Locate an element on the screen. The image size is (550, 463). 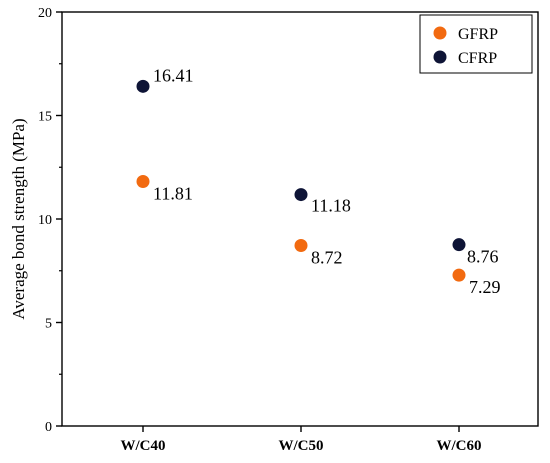
y-tick-label: 10 is located at coordinates (45, 220).